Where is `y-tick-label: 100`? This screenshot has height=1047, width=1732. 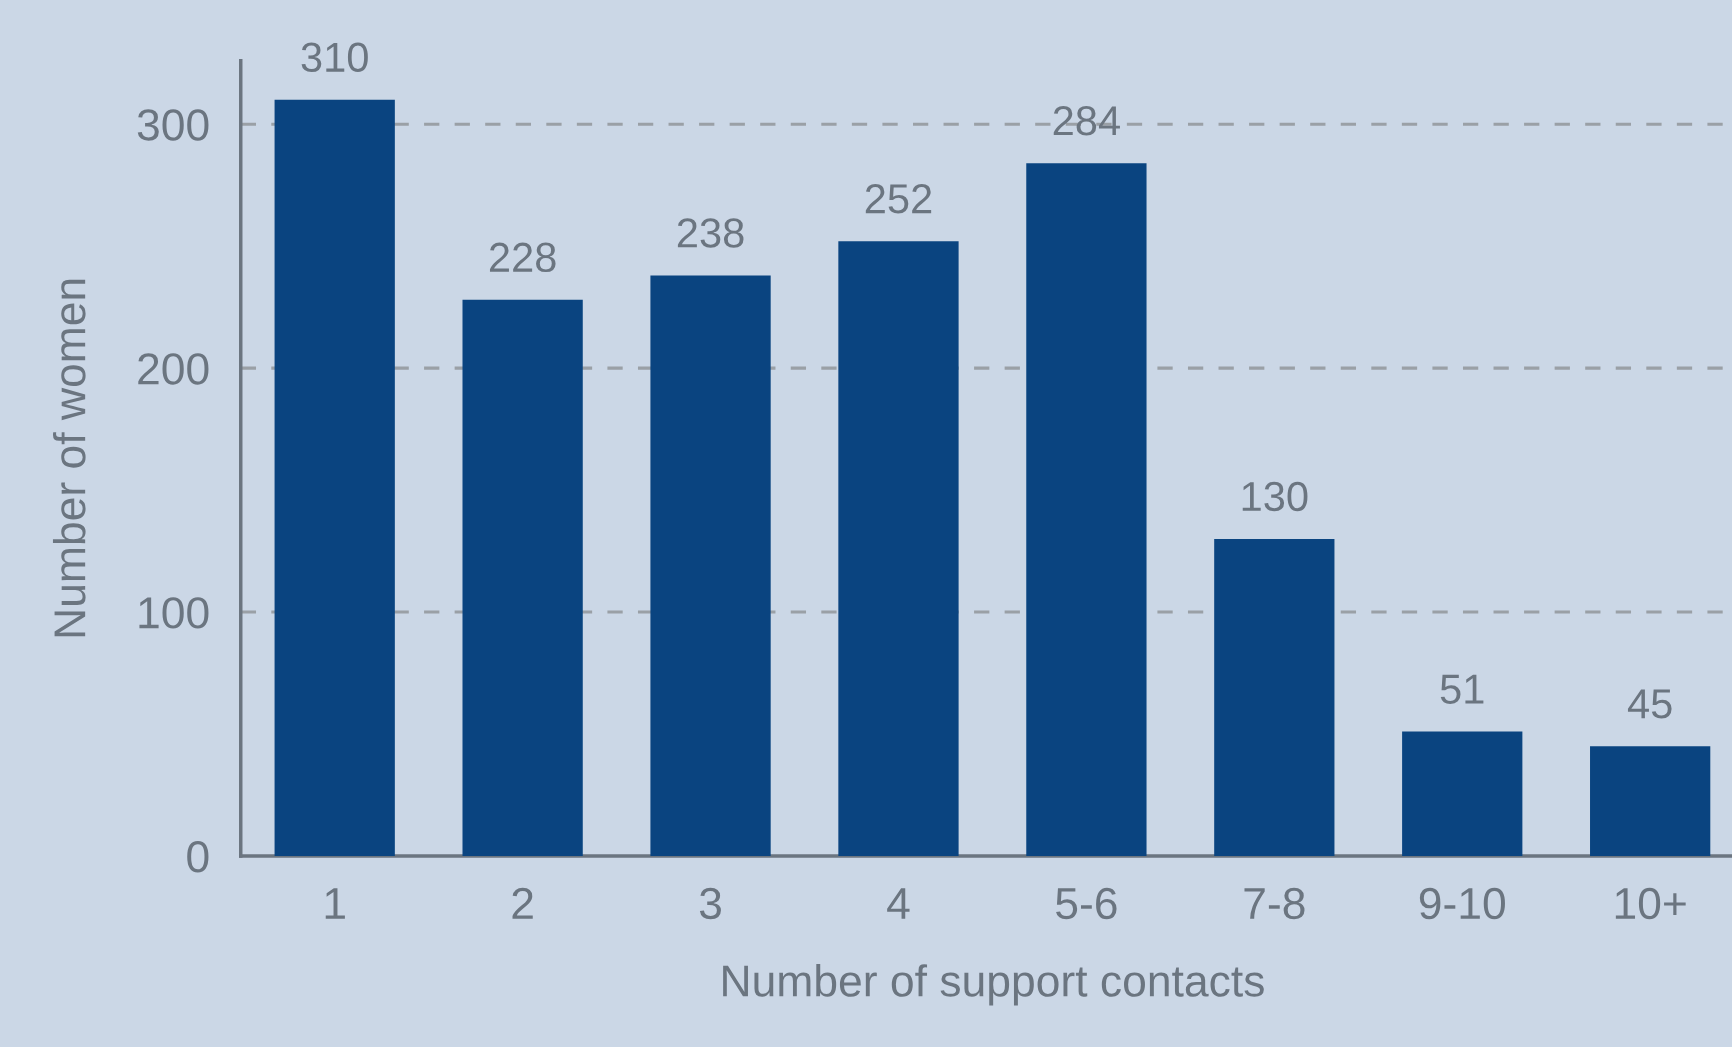 y-tick-label: 100 is located at coordinates (174, 613).